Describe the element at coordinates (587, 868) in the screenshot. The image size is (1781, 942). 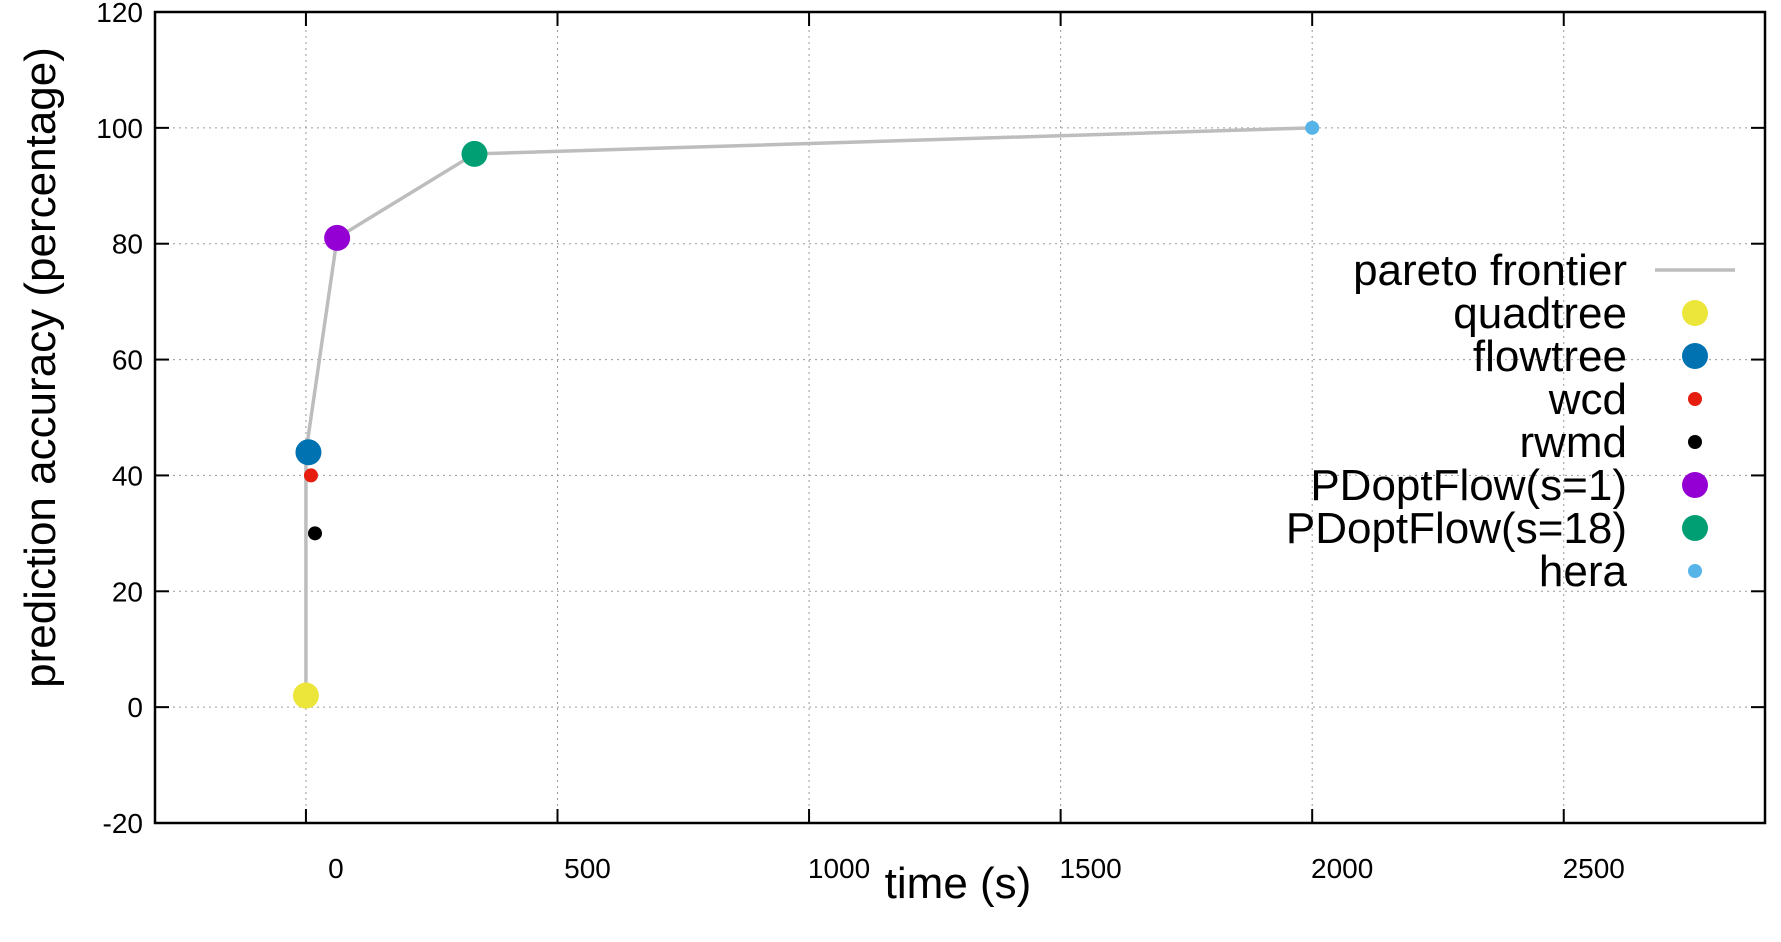
I see `x-tick-label: 500` at that location.